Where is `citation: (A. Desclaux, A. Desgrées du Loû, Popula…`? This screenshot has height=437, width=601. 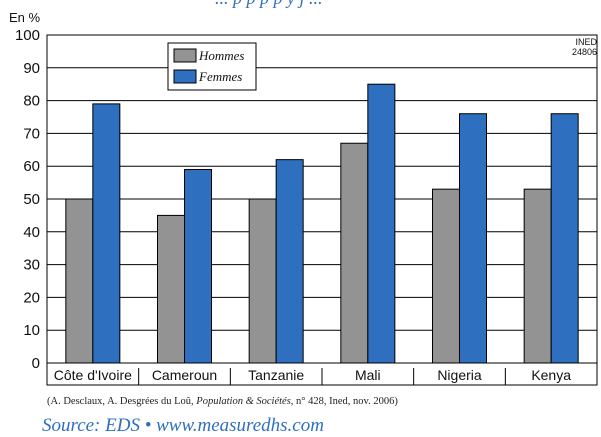
citation: (A. Desclaux, A. Desgrées du Loû, Popula… is located at coordinates (222, 401).